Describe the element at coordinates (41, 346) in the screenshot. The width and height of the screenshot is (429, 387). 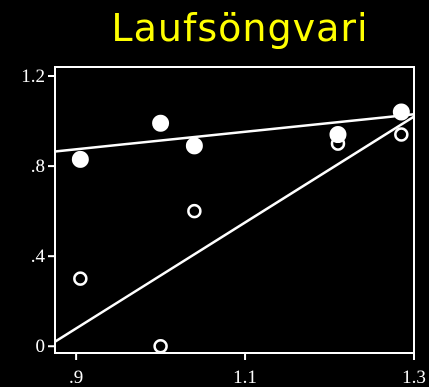
I see `y-tick-label: 0` at that location.